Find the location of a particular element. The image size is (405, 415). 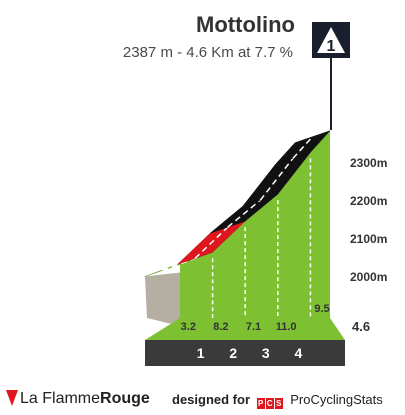

climb-stats: 2387 m - 4.6 Km at 7.7 % is located at coordinates (207, 52).